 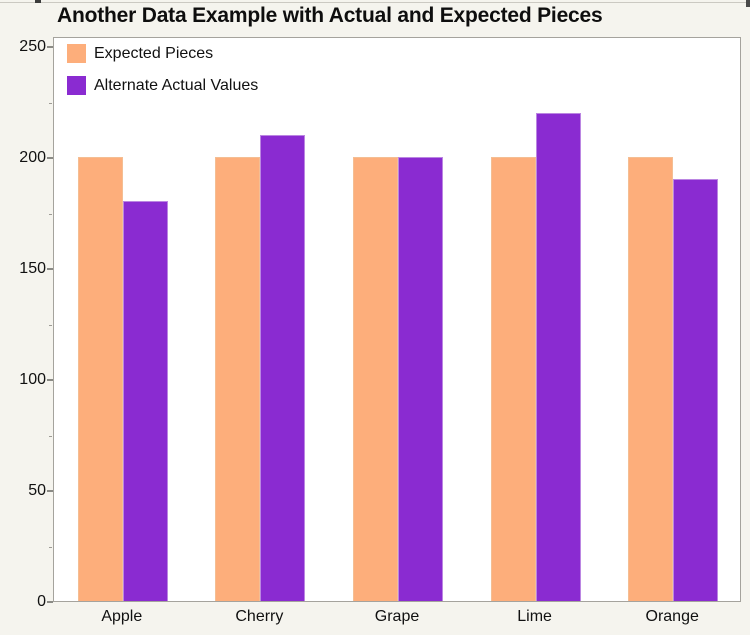 What do you see at coordinates (122, 616) in the screenshot?
I see `x-category-label-apple: Apple` at bounding box center [122, 616].